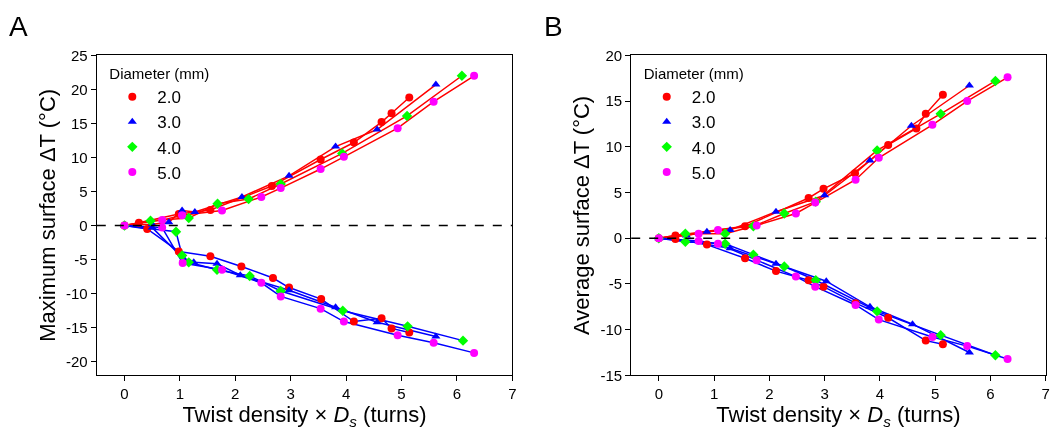 The image size is (1056, 446). Describe the element at coordinates (18, 26) in the screenshot. I see `text: A` at that location.